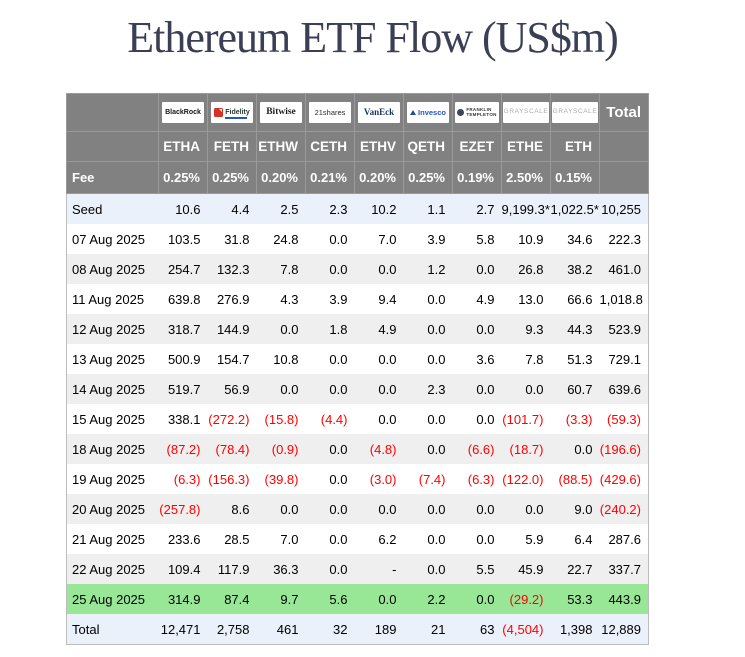  I want to click on cell-value: (156.3), so click(229, 479).